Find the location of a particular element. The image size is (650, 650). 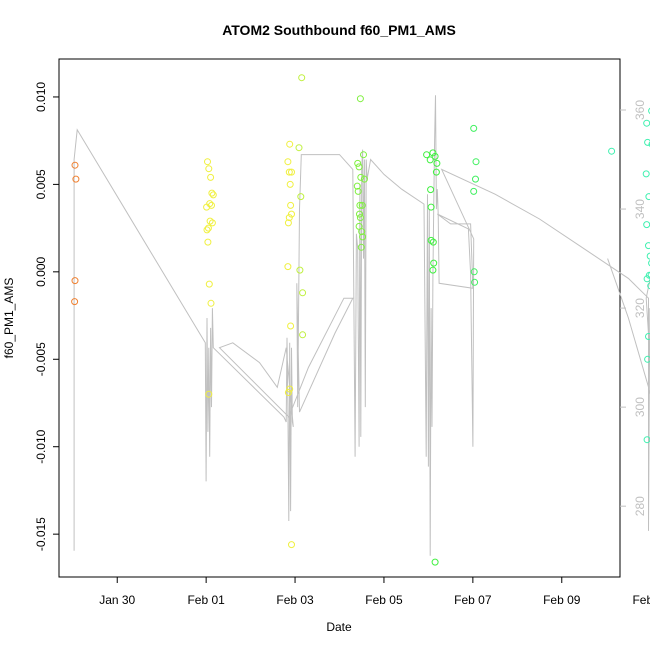

y2-tick-label: 300 is located at coordinates (640, 407).